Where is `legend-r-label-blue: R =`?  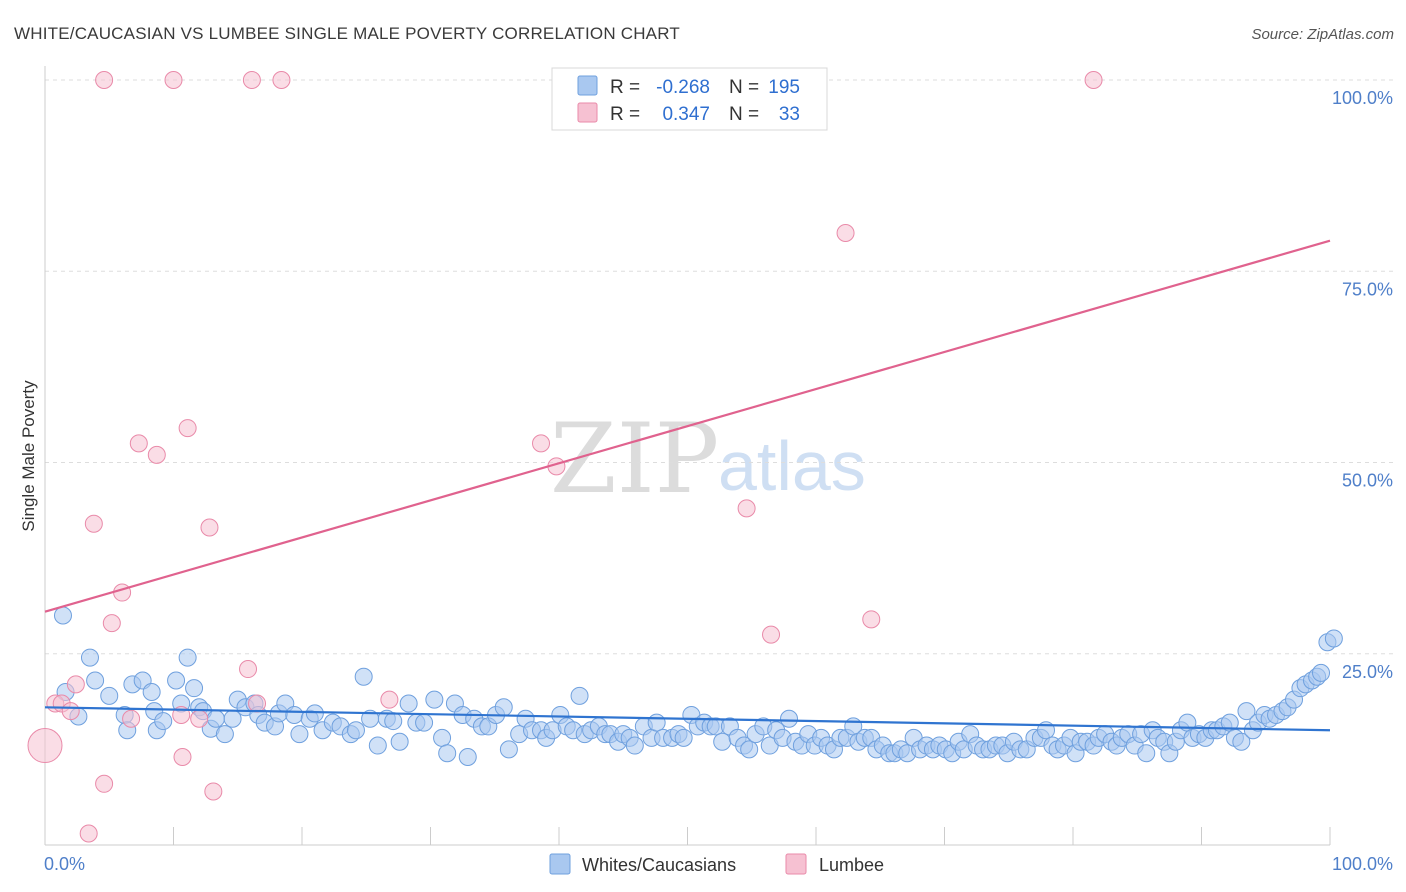
legend-r-label-blue: R = is located at coordinates (625, 87).